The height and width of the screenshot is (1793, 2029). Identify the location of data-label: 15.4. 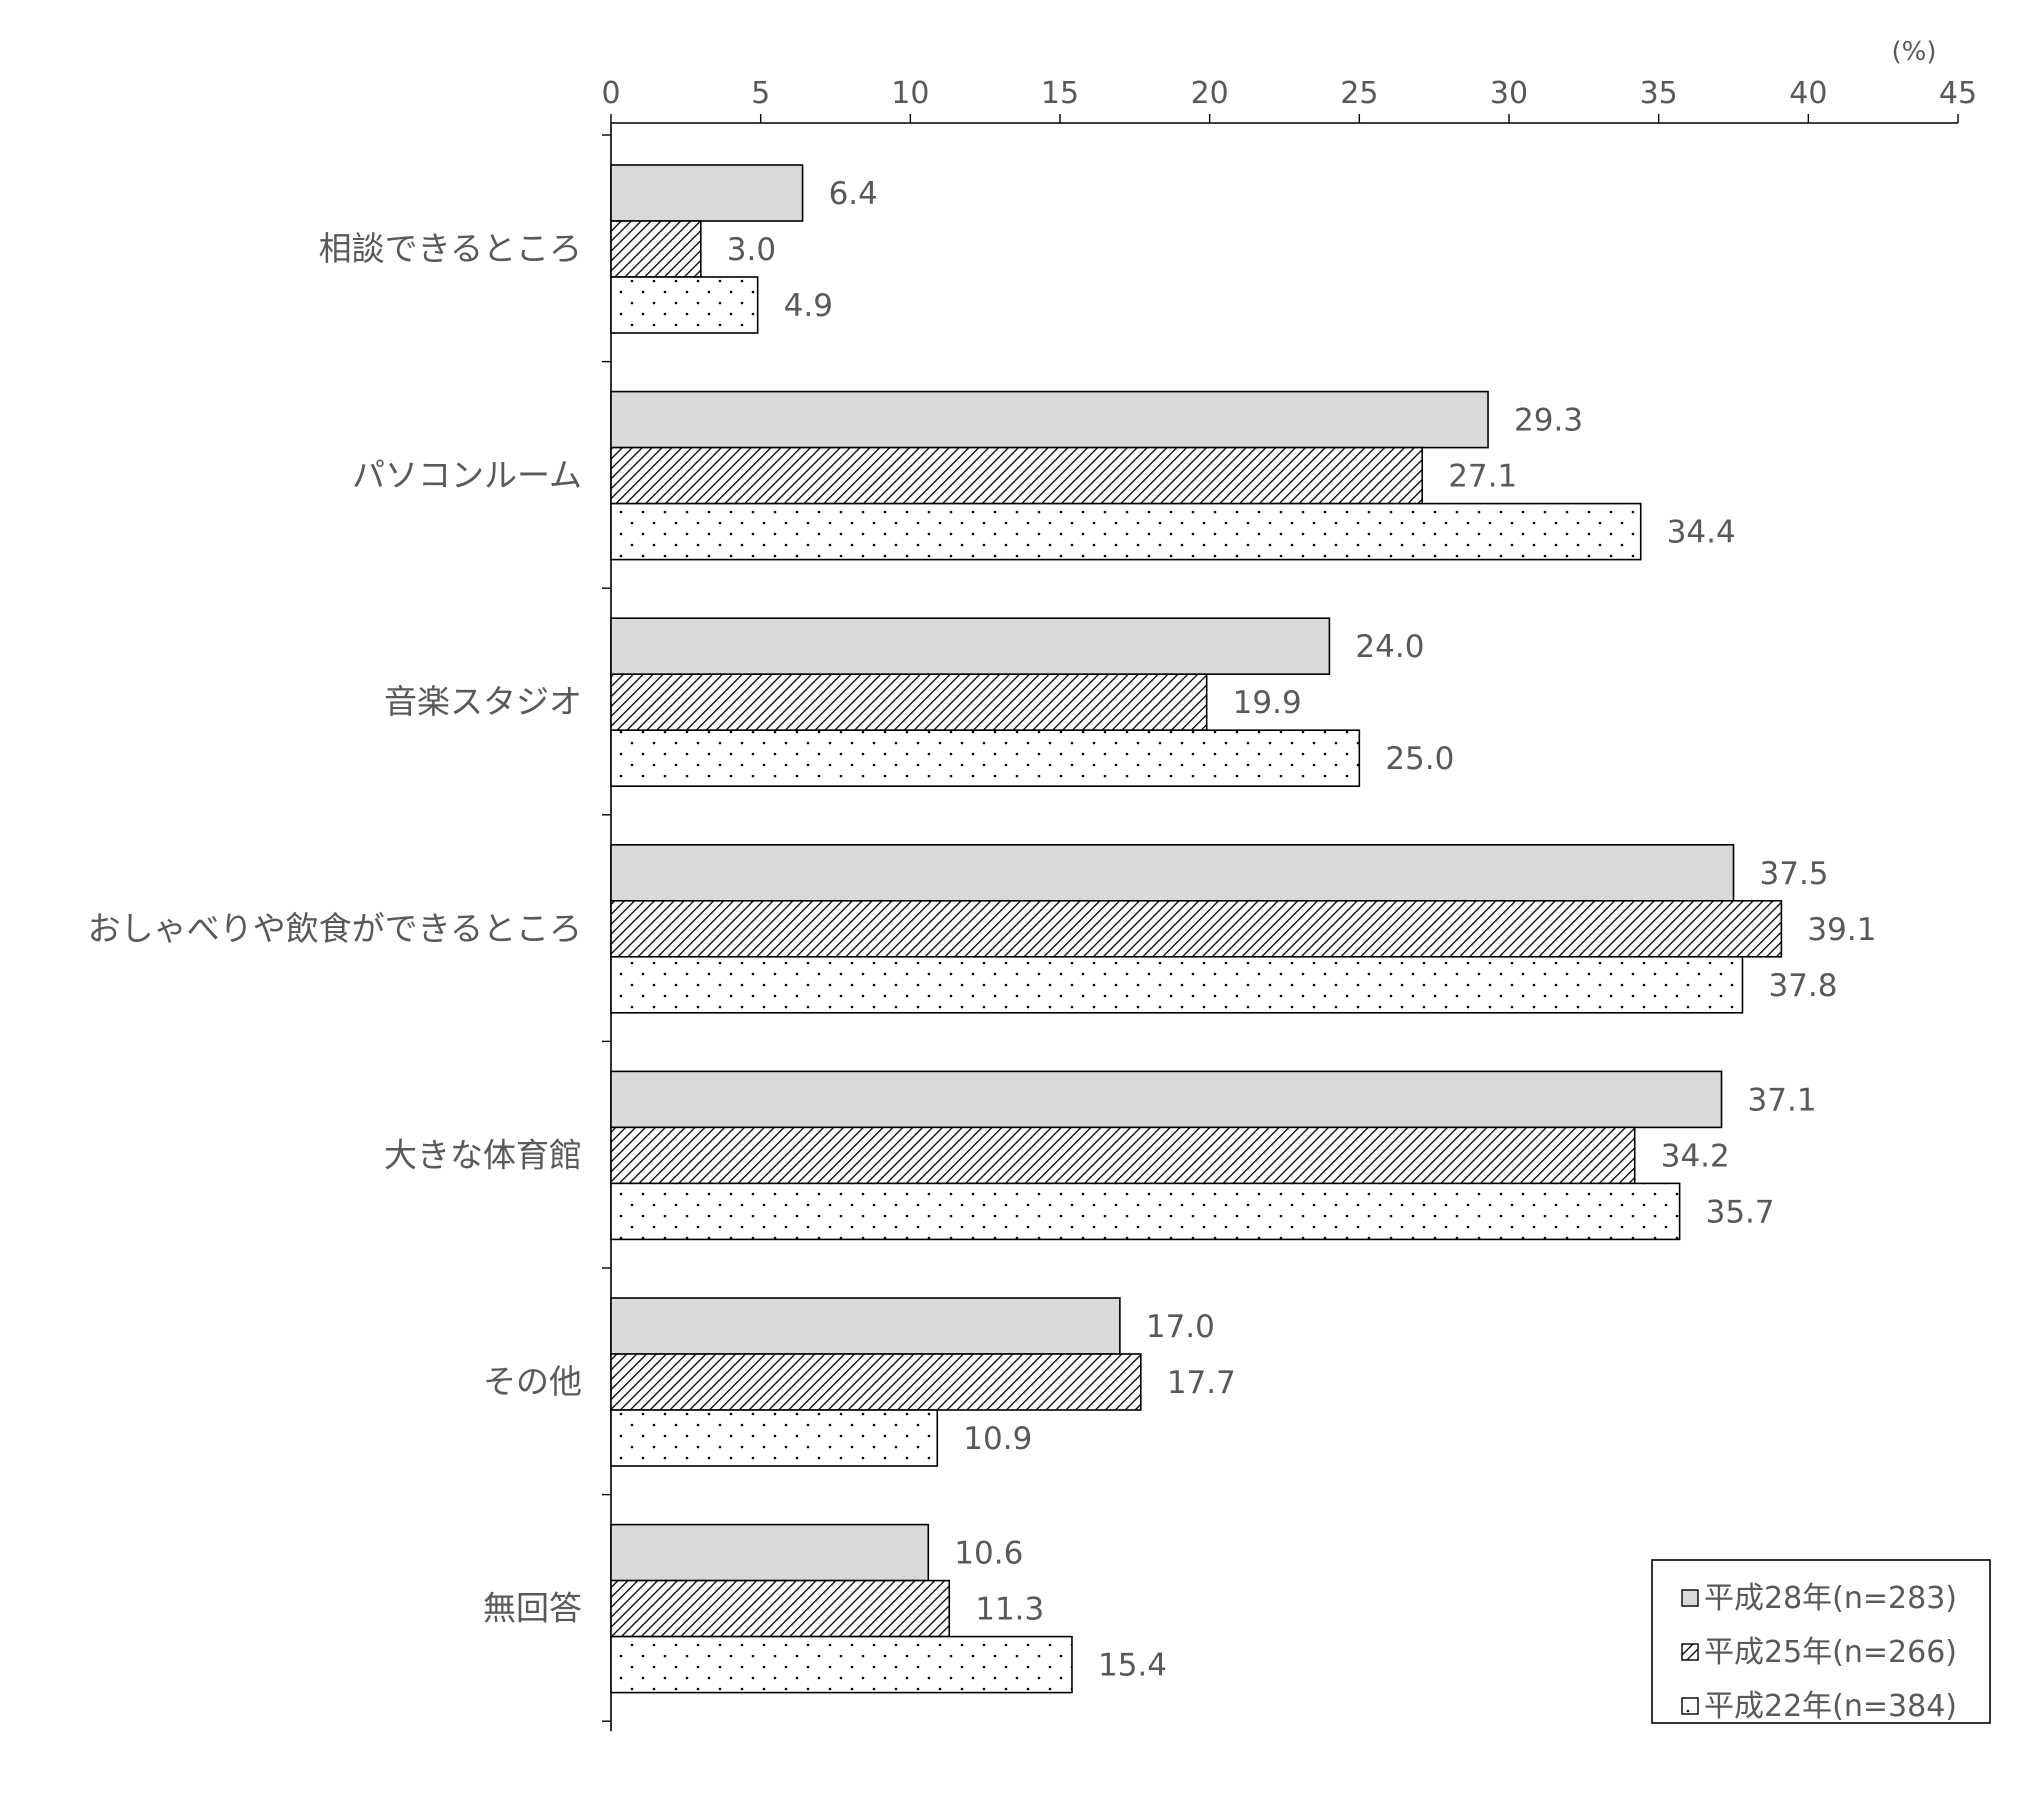
(1132, 1666).